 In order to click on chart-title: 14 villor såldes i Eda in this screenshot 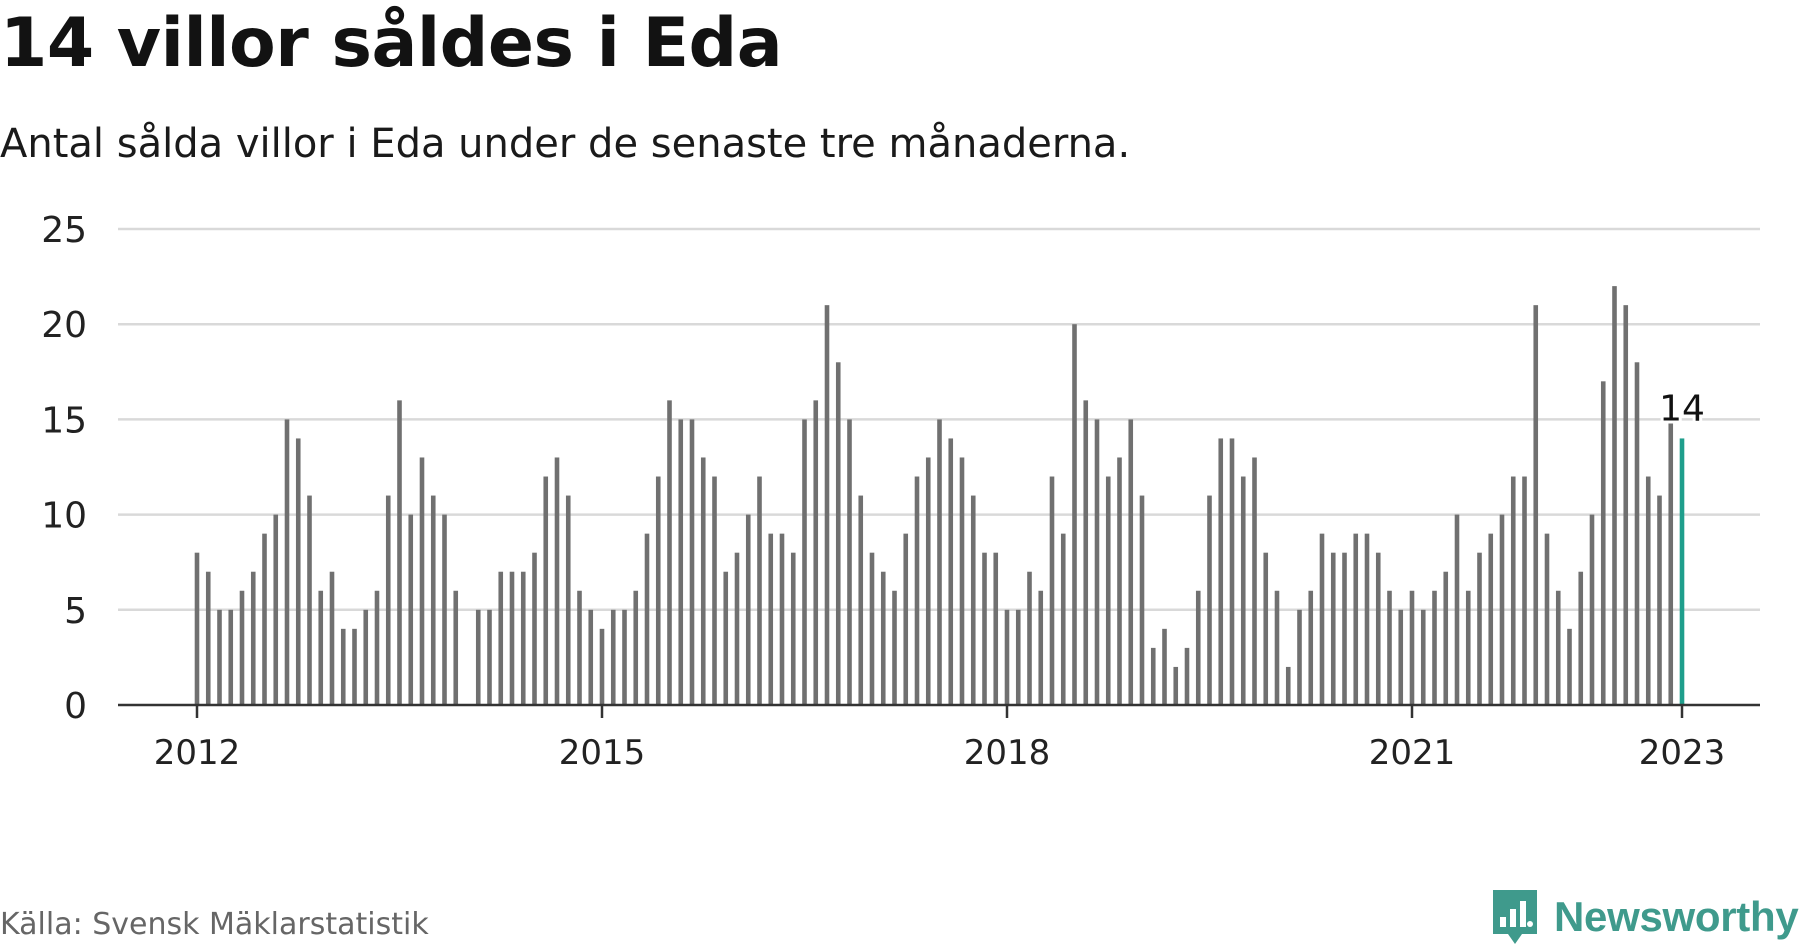, I will do `click(391, 43)`.